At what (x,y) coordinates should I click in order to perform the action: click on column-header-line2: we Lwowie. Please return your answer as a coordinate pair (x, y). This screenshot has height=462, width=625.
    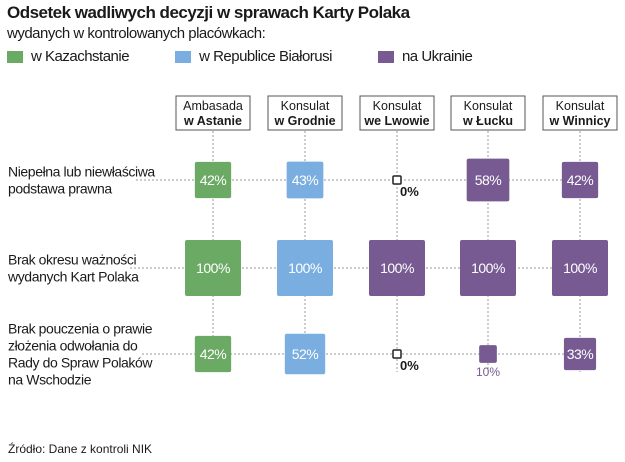
    Looking at the image, I should click on (396, 121).